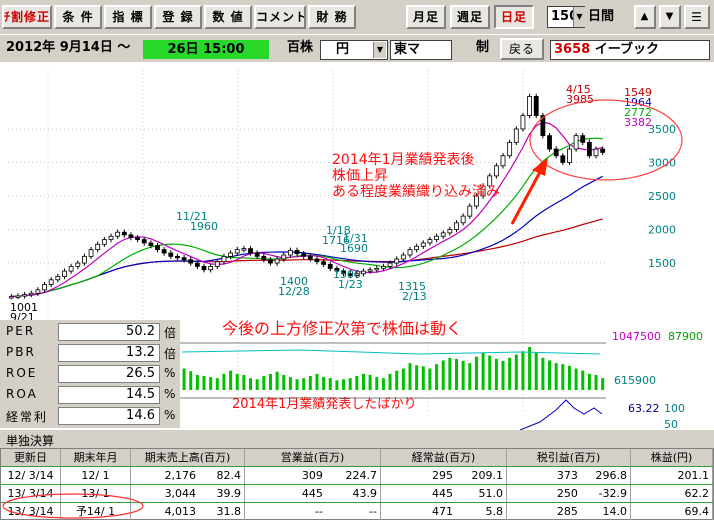 The width and height of the screenshot is (714, 520). Describe the element at coordinates (444, 475) in the screenshot. I see `table-cell: 295 209.1` at that location.